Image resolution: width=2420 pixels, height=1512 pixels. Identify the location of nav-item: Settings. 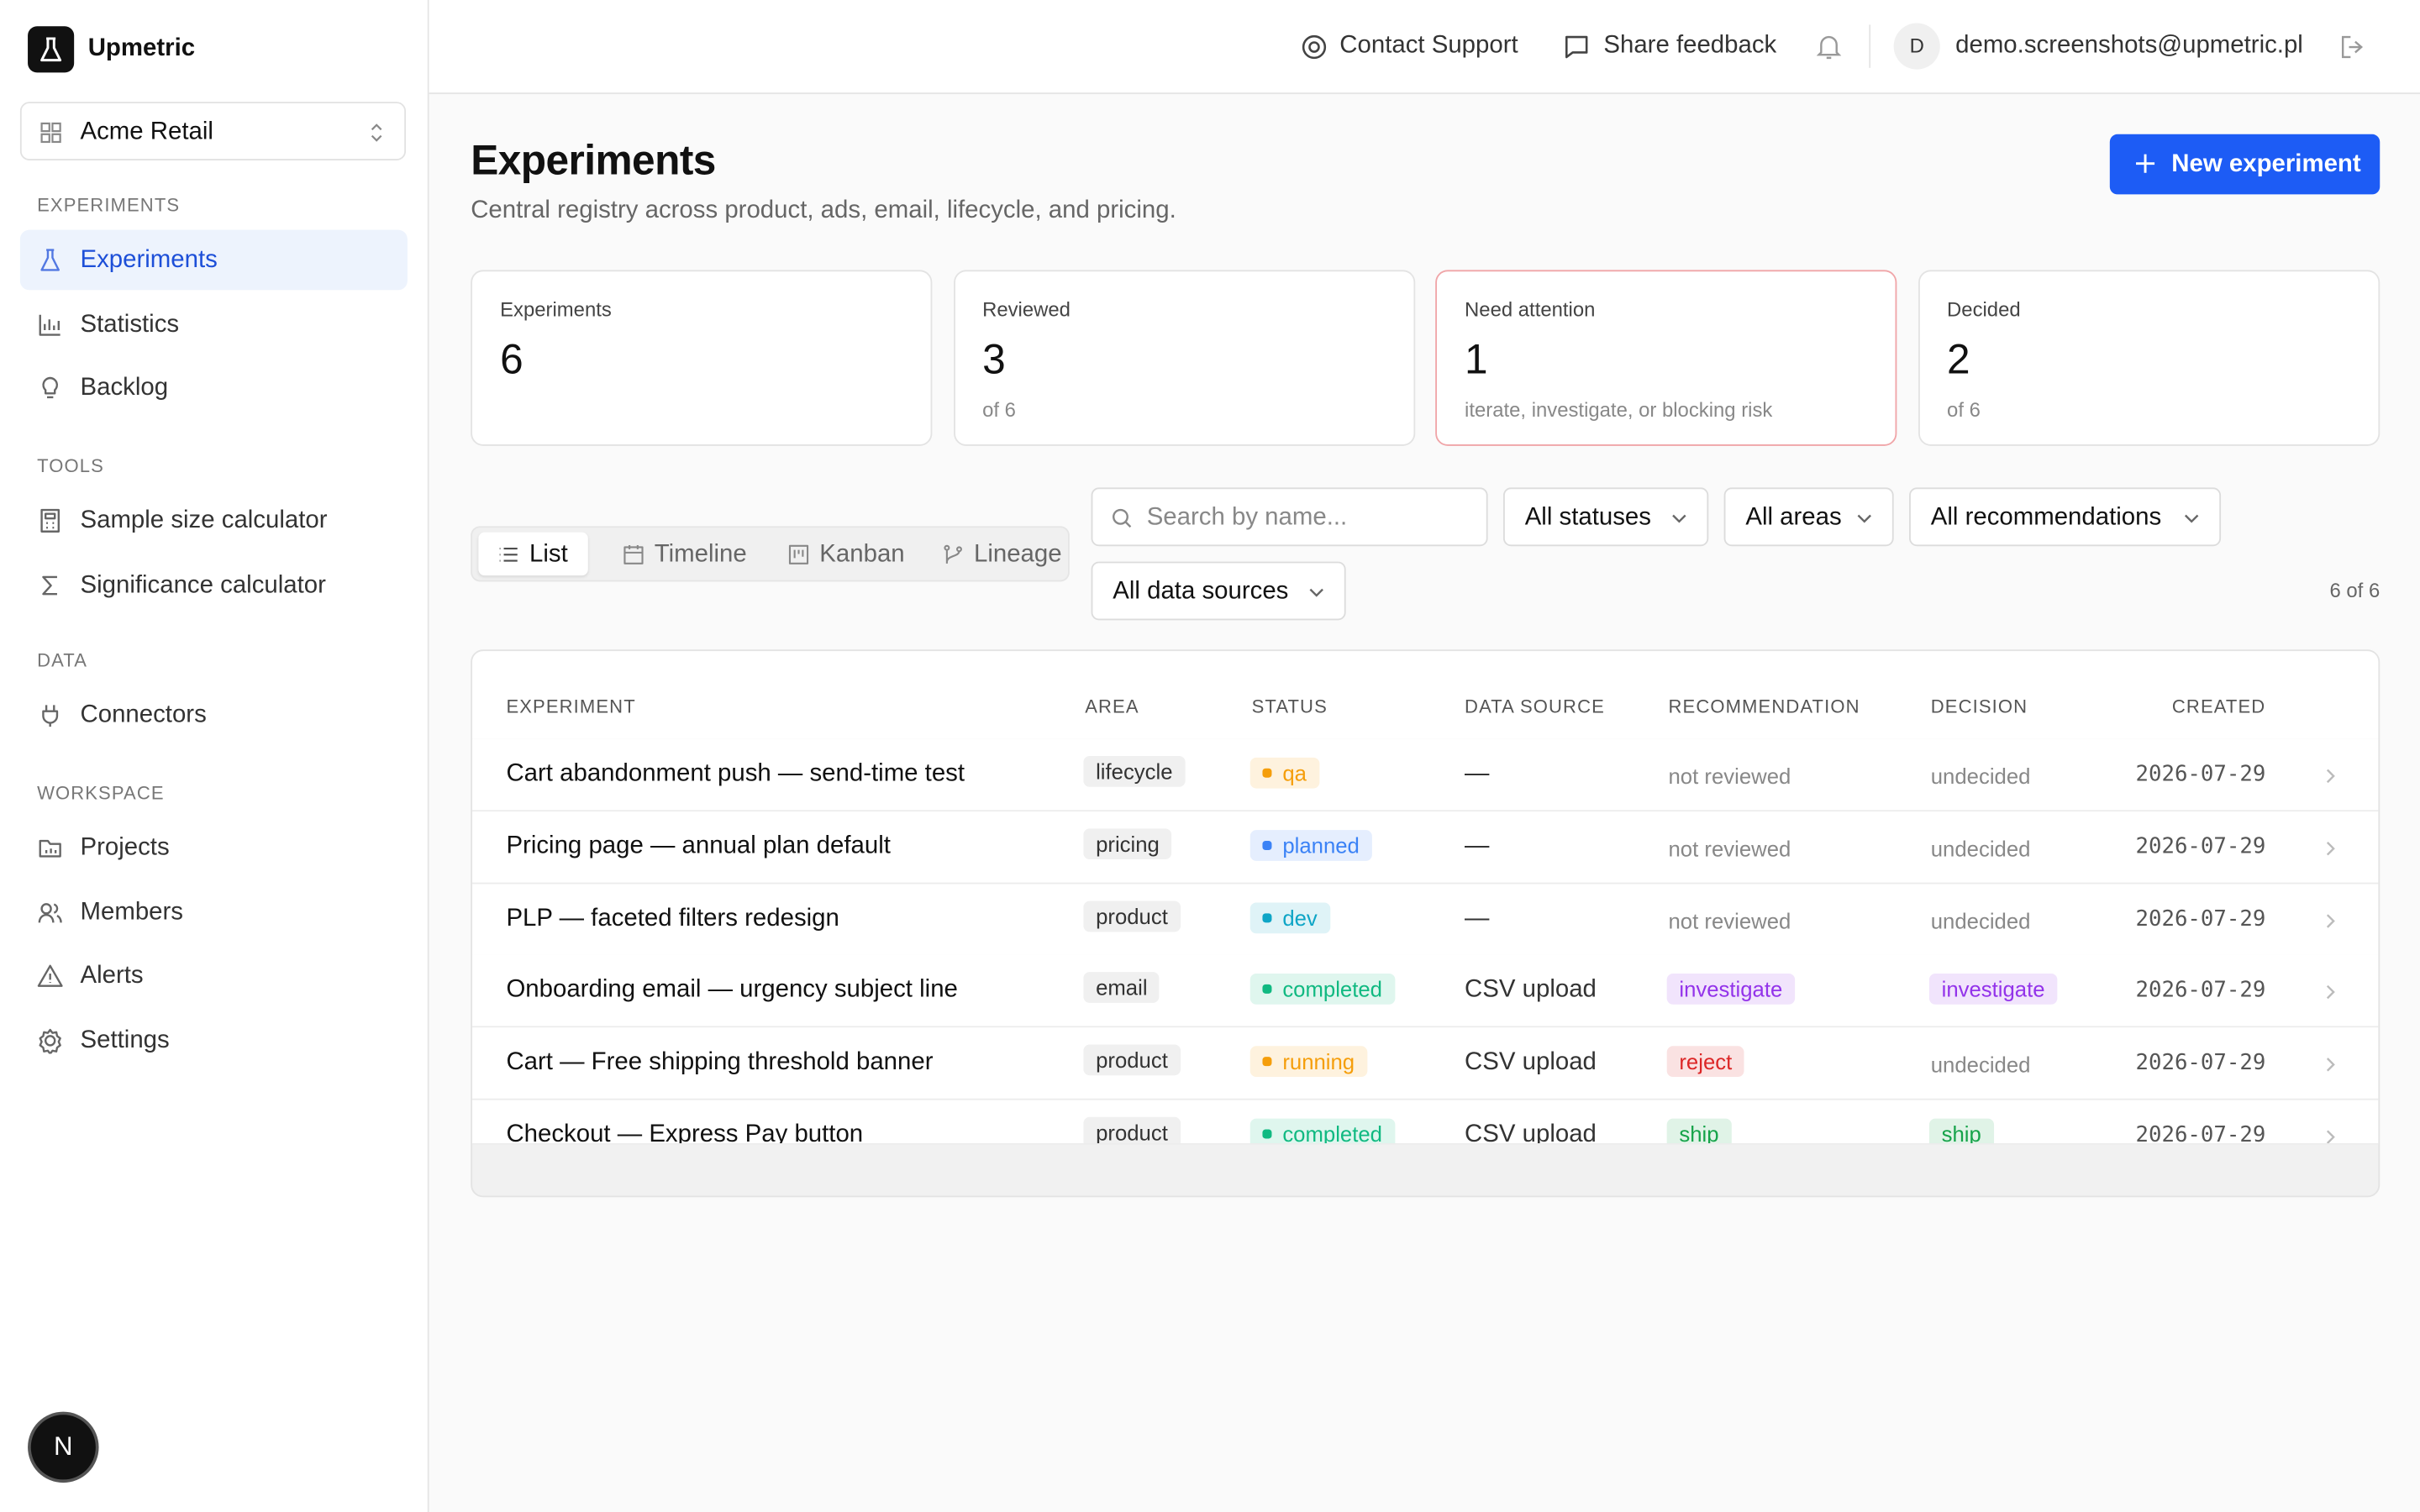
(214, 1040).